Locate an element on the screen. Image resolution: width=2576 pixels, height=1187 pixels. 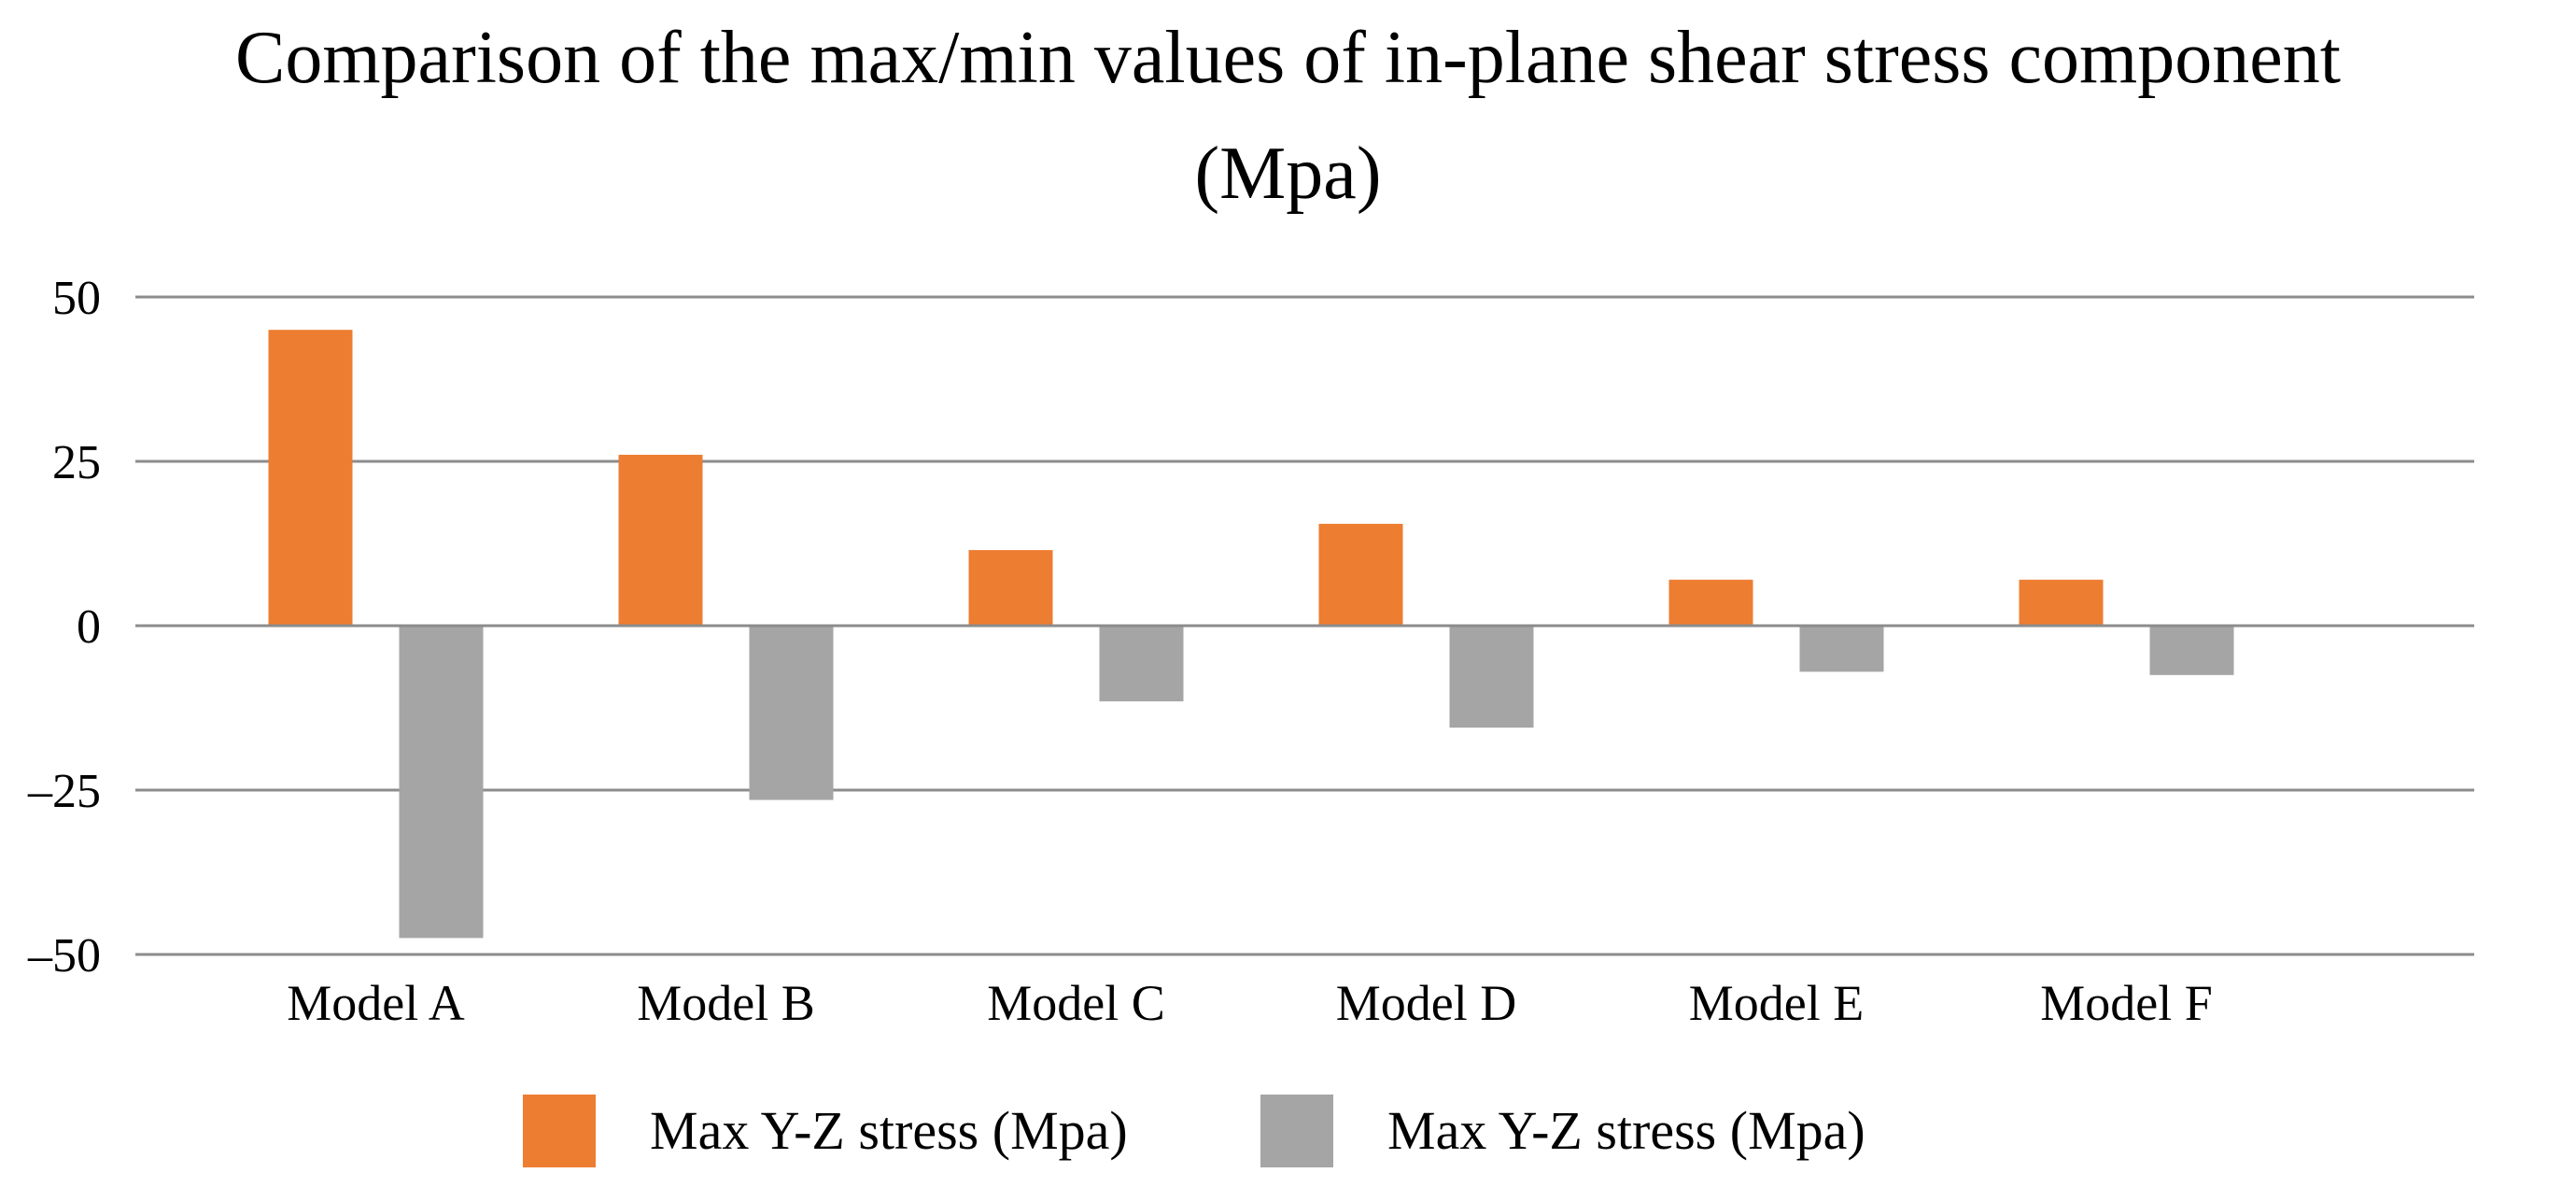
legend-item-min: Max Y-Z stress (Mpa) is located at coordinates (1562, 1131).